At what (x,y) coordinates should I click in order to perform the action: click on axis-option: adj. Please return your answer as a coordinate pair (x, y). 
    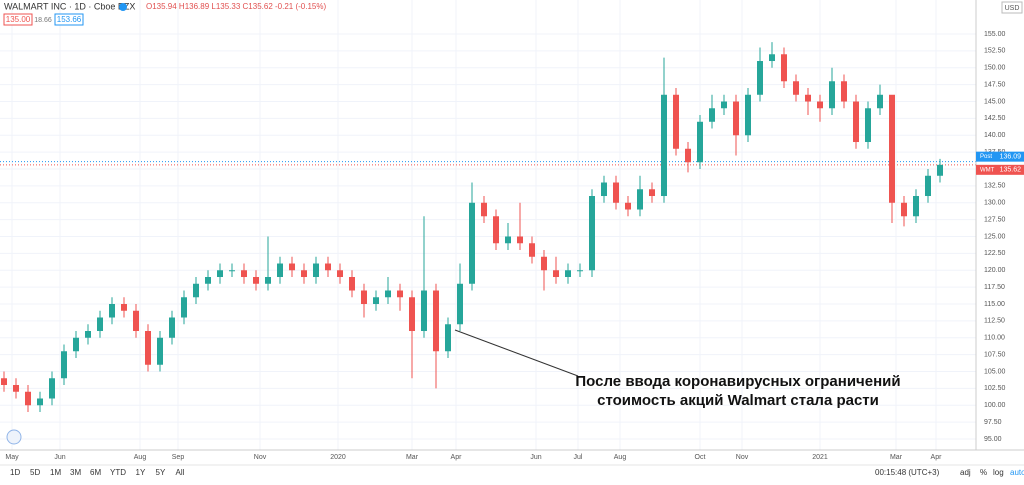
    Looking at the image, I should click on (965, 472).